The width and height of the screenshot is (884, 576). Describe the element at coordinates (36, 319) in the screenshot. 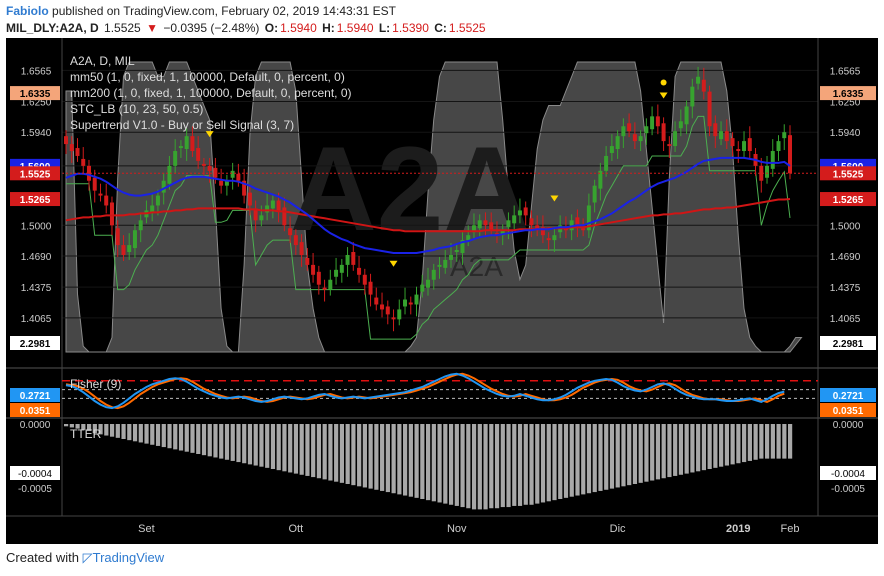

I see `price-tick-label: 1.4065` at that location.